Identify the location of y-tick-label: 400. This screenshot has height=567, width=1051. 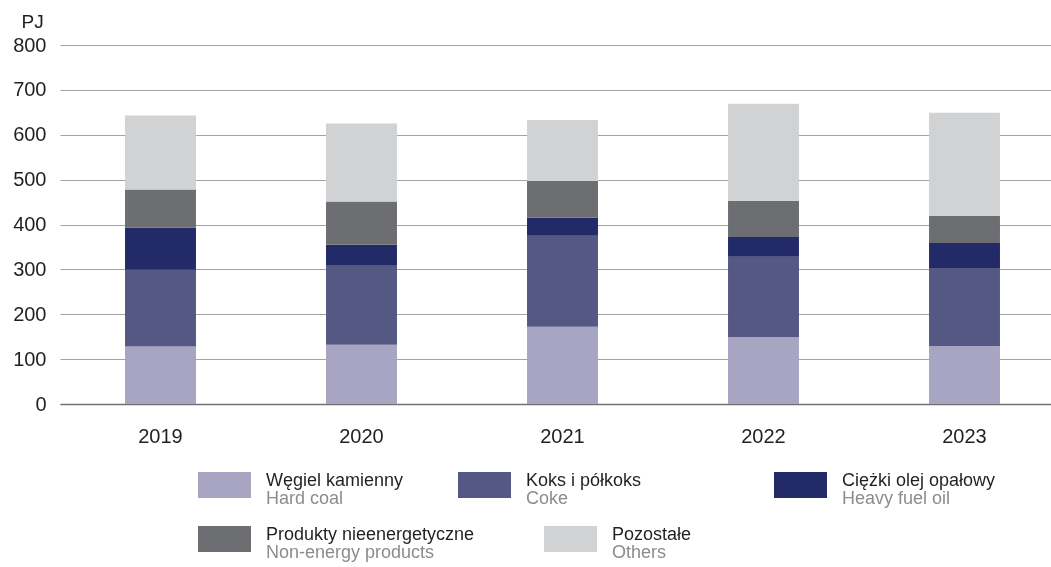
(30, 224).